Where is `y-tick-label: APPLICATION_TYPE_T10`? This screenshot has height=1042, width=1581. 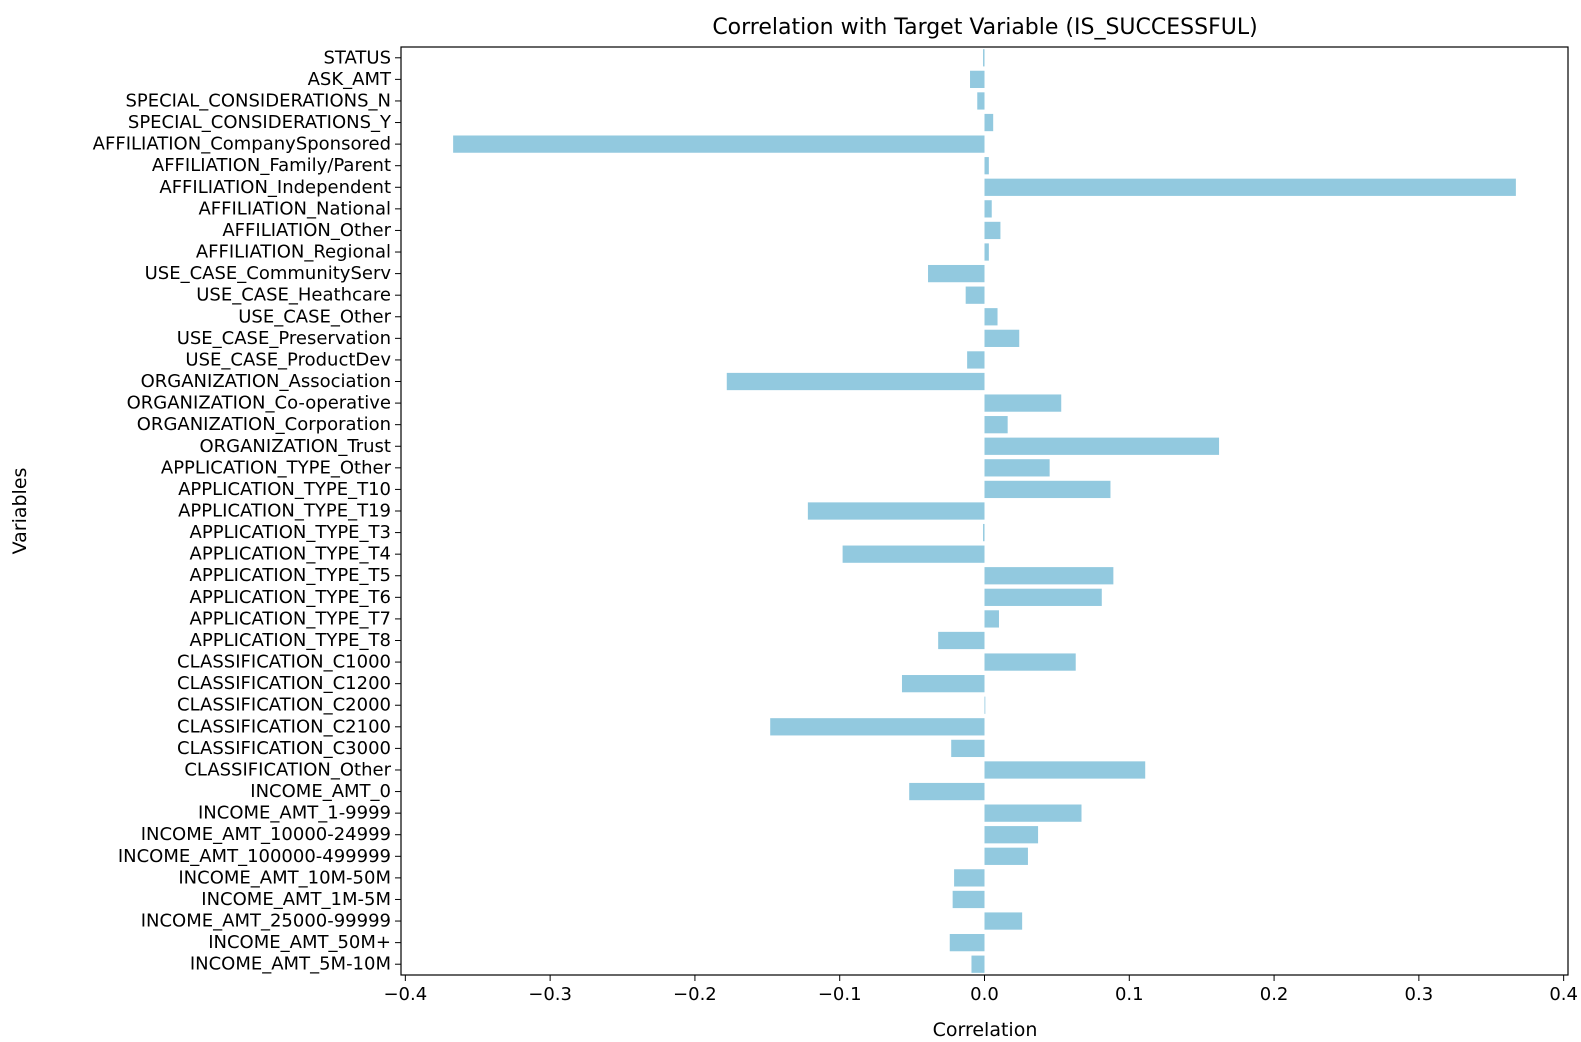 y-tick-label: APPLICATION_TYPE_T10 is located at coordinates (284, 489).